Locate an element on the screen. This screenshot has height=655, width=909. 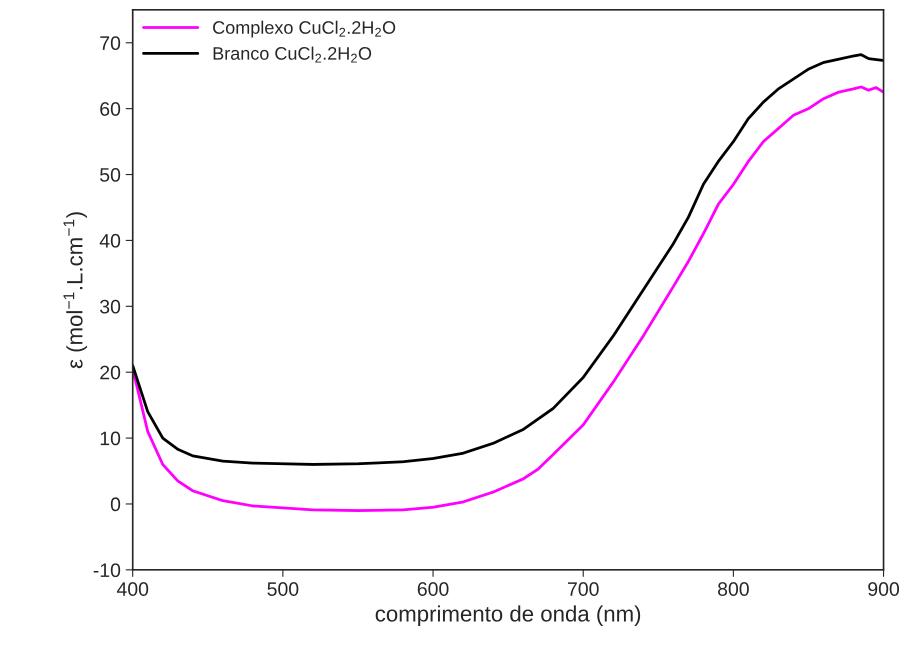
y-tick-label: 70 is located at coordinates (110, 43).